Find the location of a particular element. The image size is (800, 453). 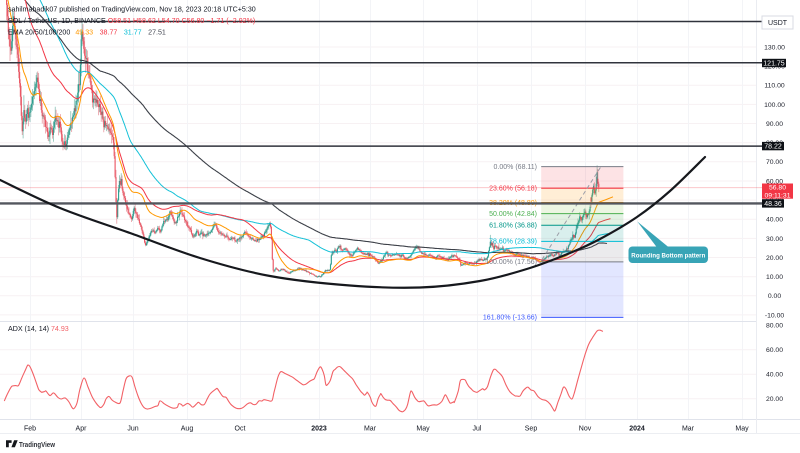

svg-text: -10.00 is located at coordinates (774, 315).